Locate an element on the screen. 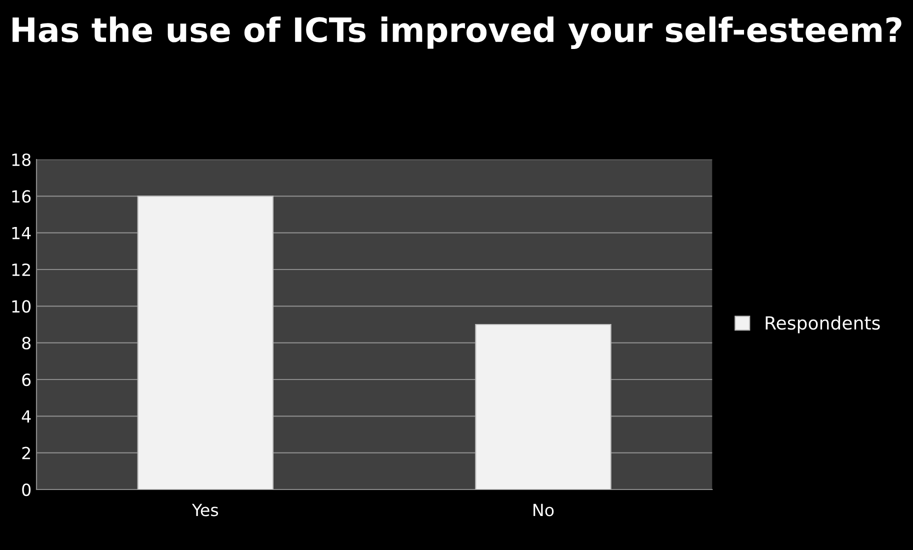  y-tick-label: 8 is located at coordinates (26, 343).